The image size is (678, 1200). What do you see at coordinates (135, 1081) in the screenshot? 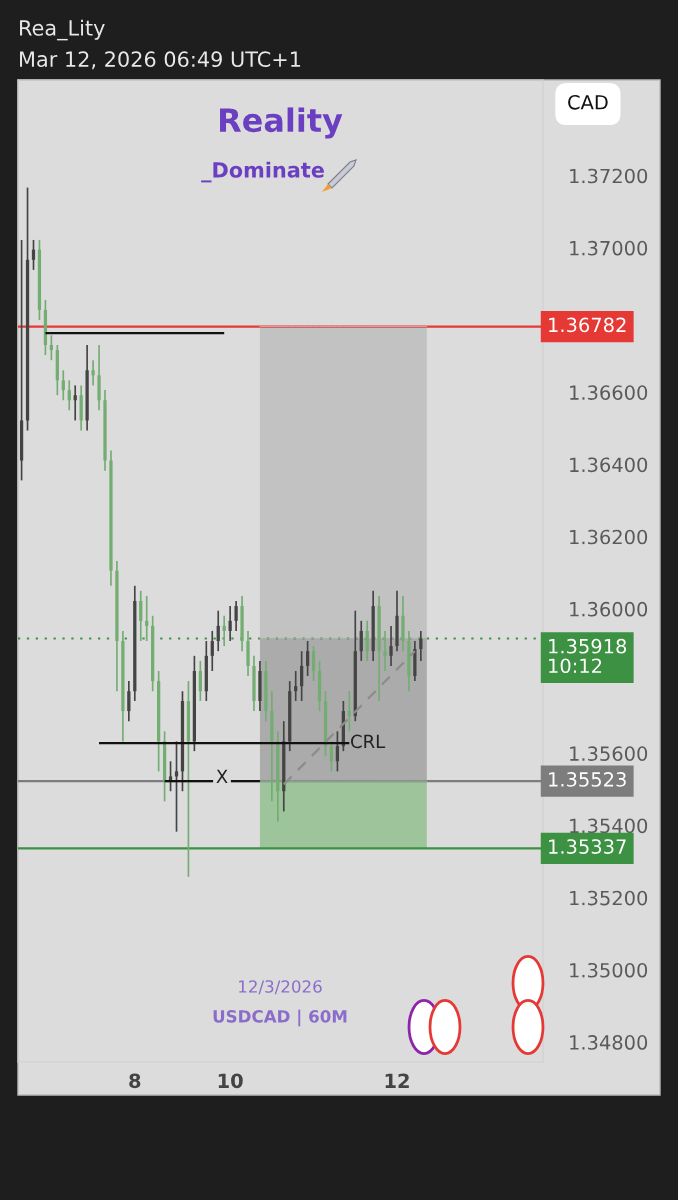
I see `x-tick-label: 8` at bounding box center [135, 1081].